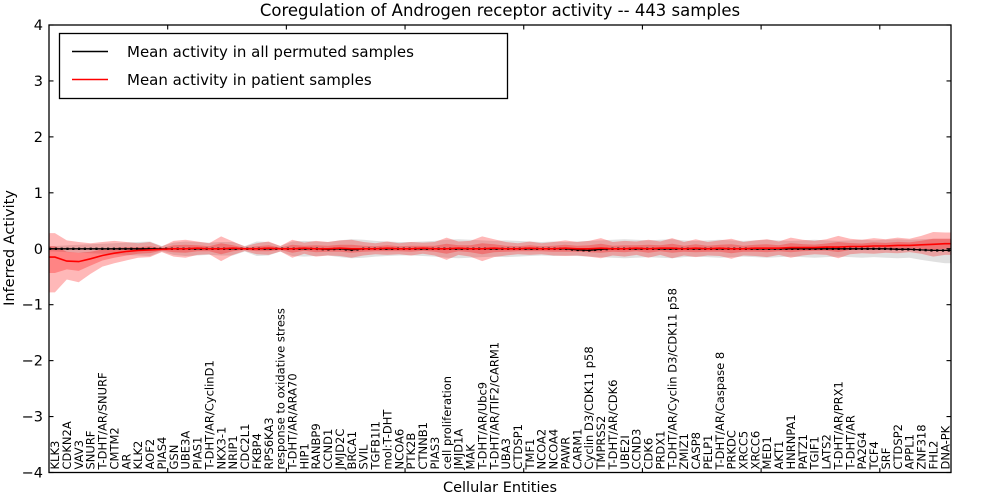 This screenshot has height=504, width=1000. What do you see at coordinates (601, 443) in the screenshot?
I see `x-category-label: TMPRSS2` at bounding box center [601, 443].